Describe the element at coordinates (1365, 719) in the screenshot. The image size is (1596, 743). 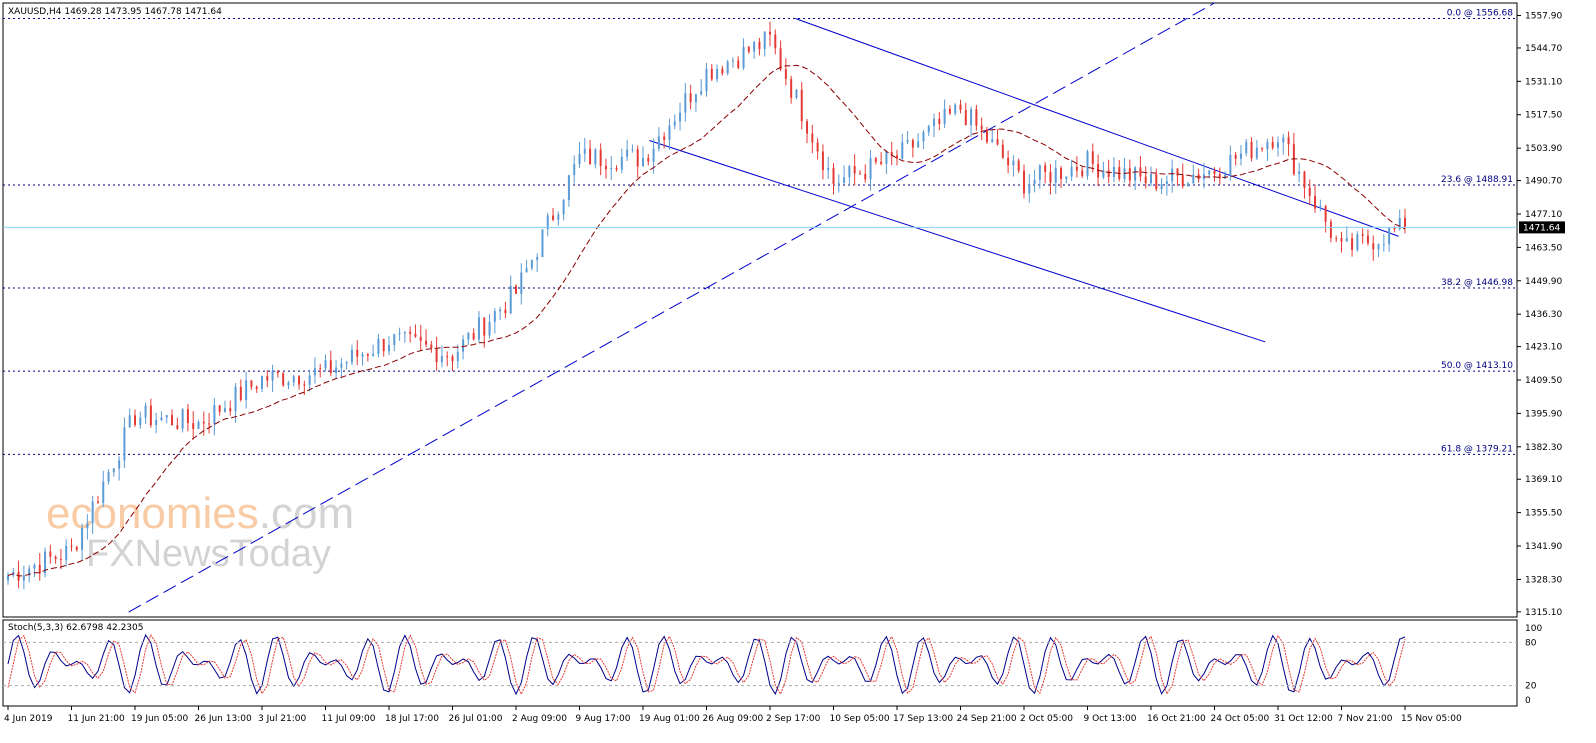
I see `time-tick-label: 7 Nov 21:00` at that location.